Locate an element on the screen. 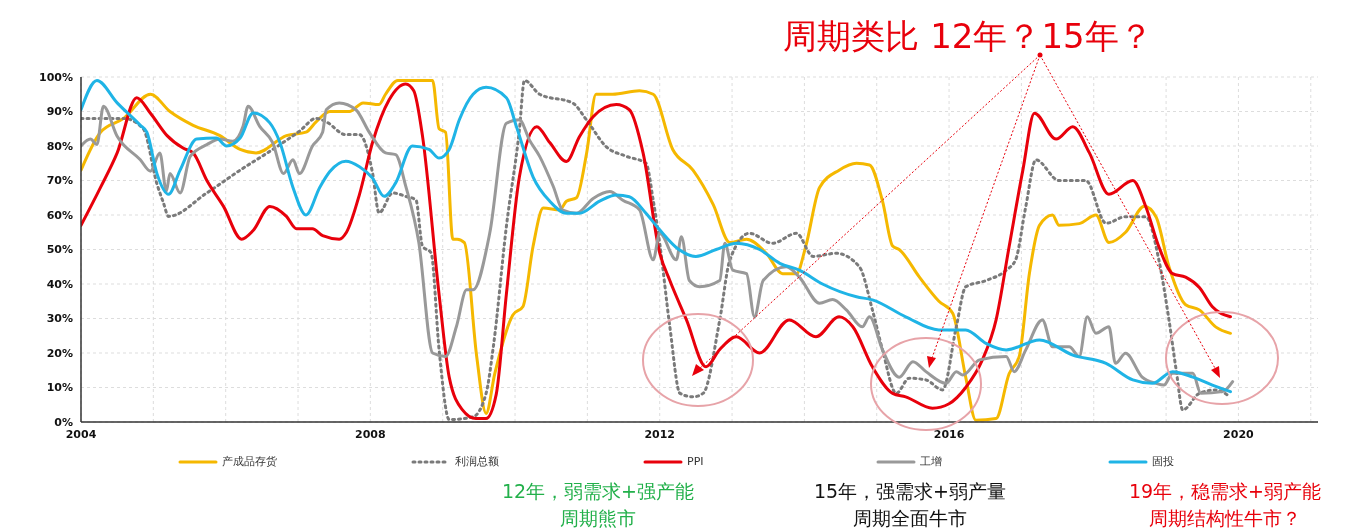 Image resolution: width=1370 pixels, height=532 pixels. y-tick-label: 50% is located at coordinates (59, 250).